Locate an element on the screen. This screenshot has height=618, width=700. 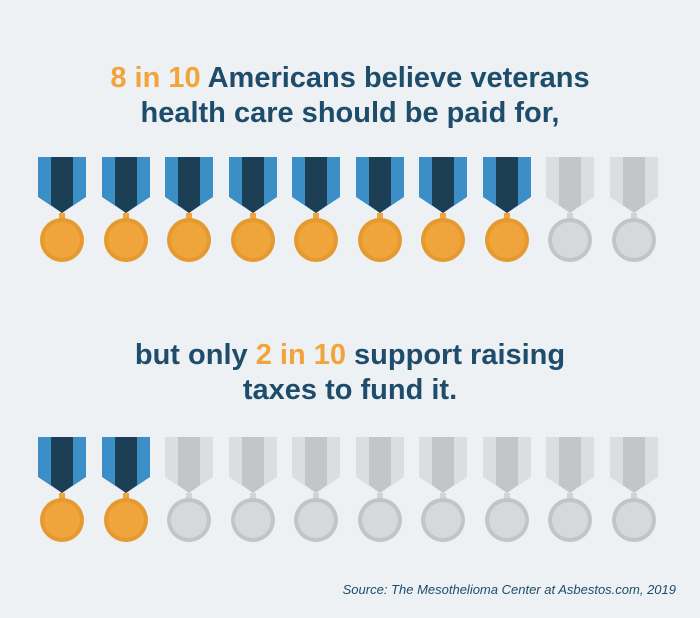
headline-bottom-prefix: but only is located at coordinates (195, 355).